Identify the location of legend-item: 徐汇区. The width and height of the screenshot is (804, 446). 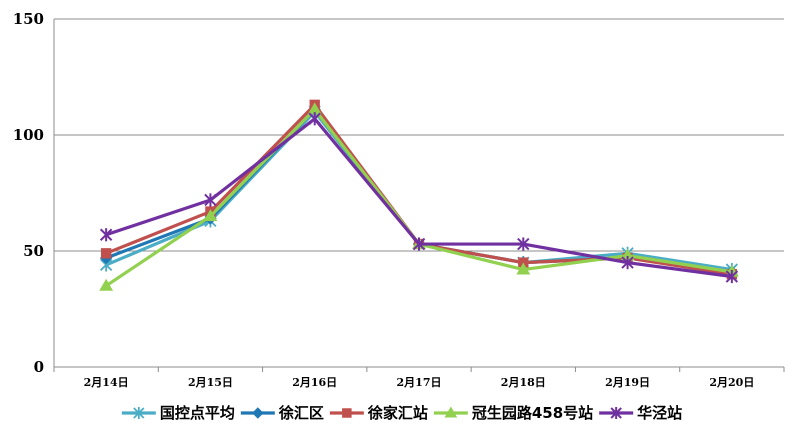
(282, 413).